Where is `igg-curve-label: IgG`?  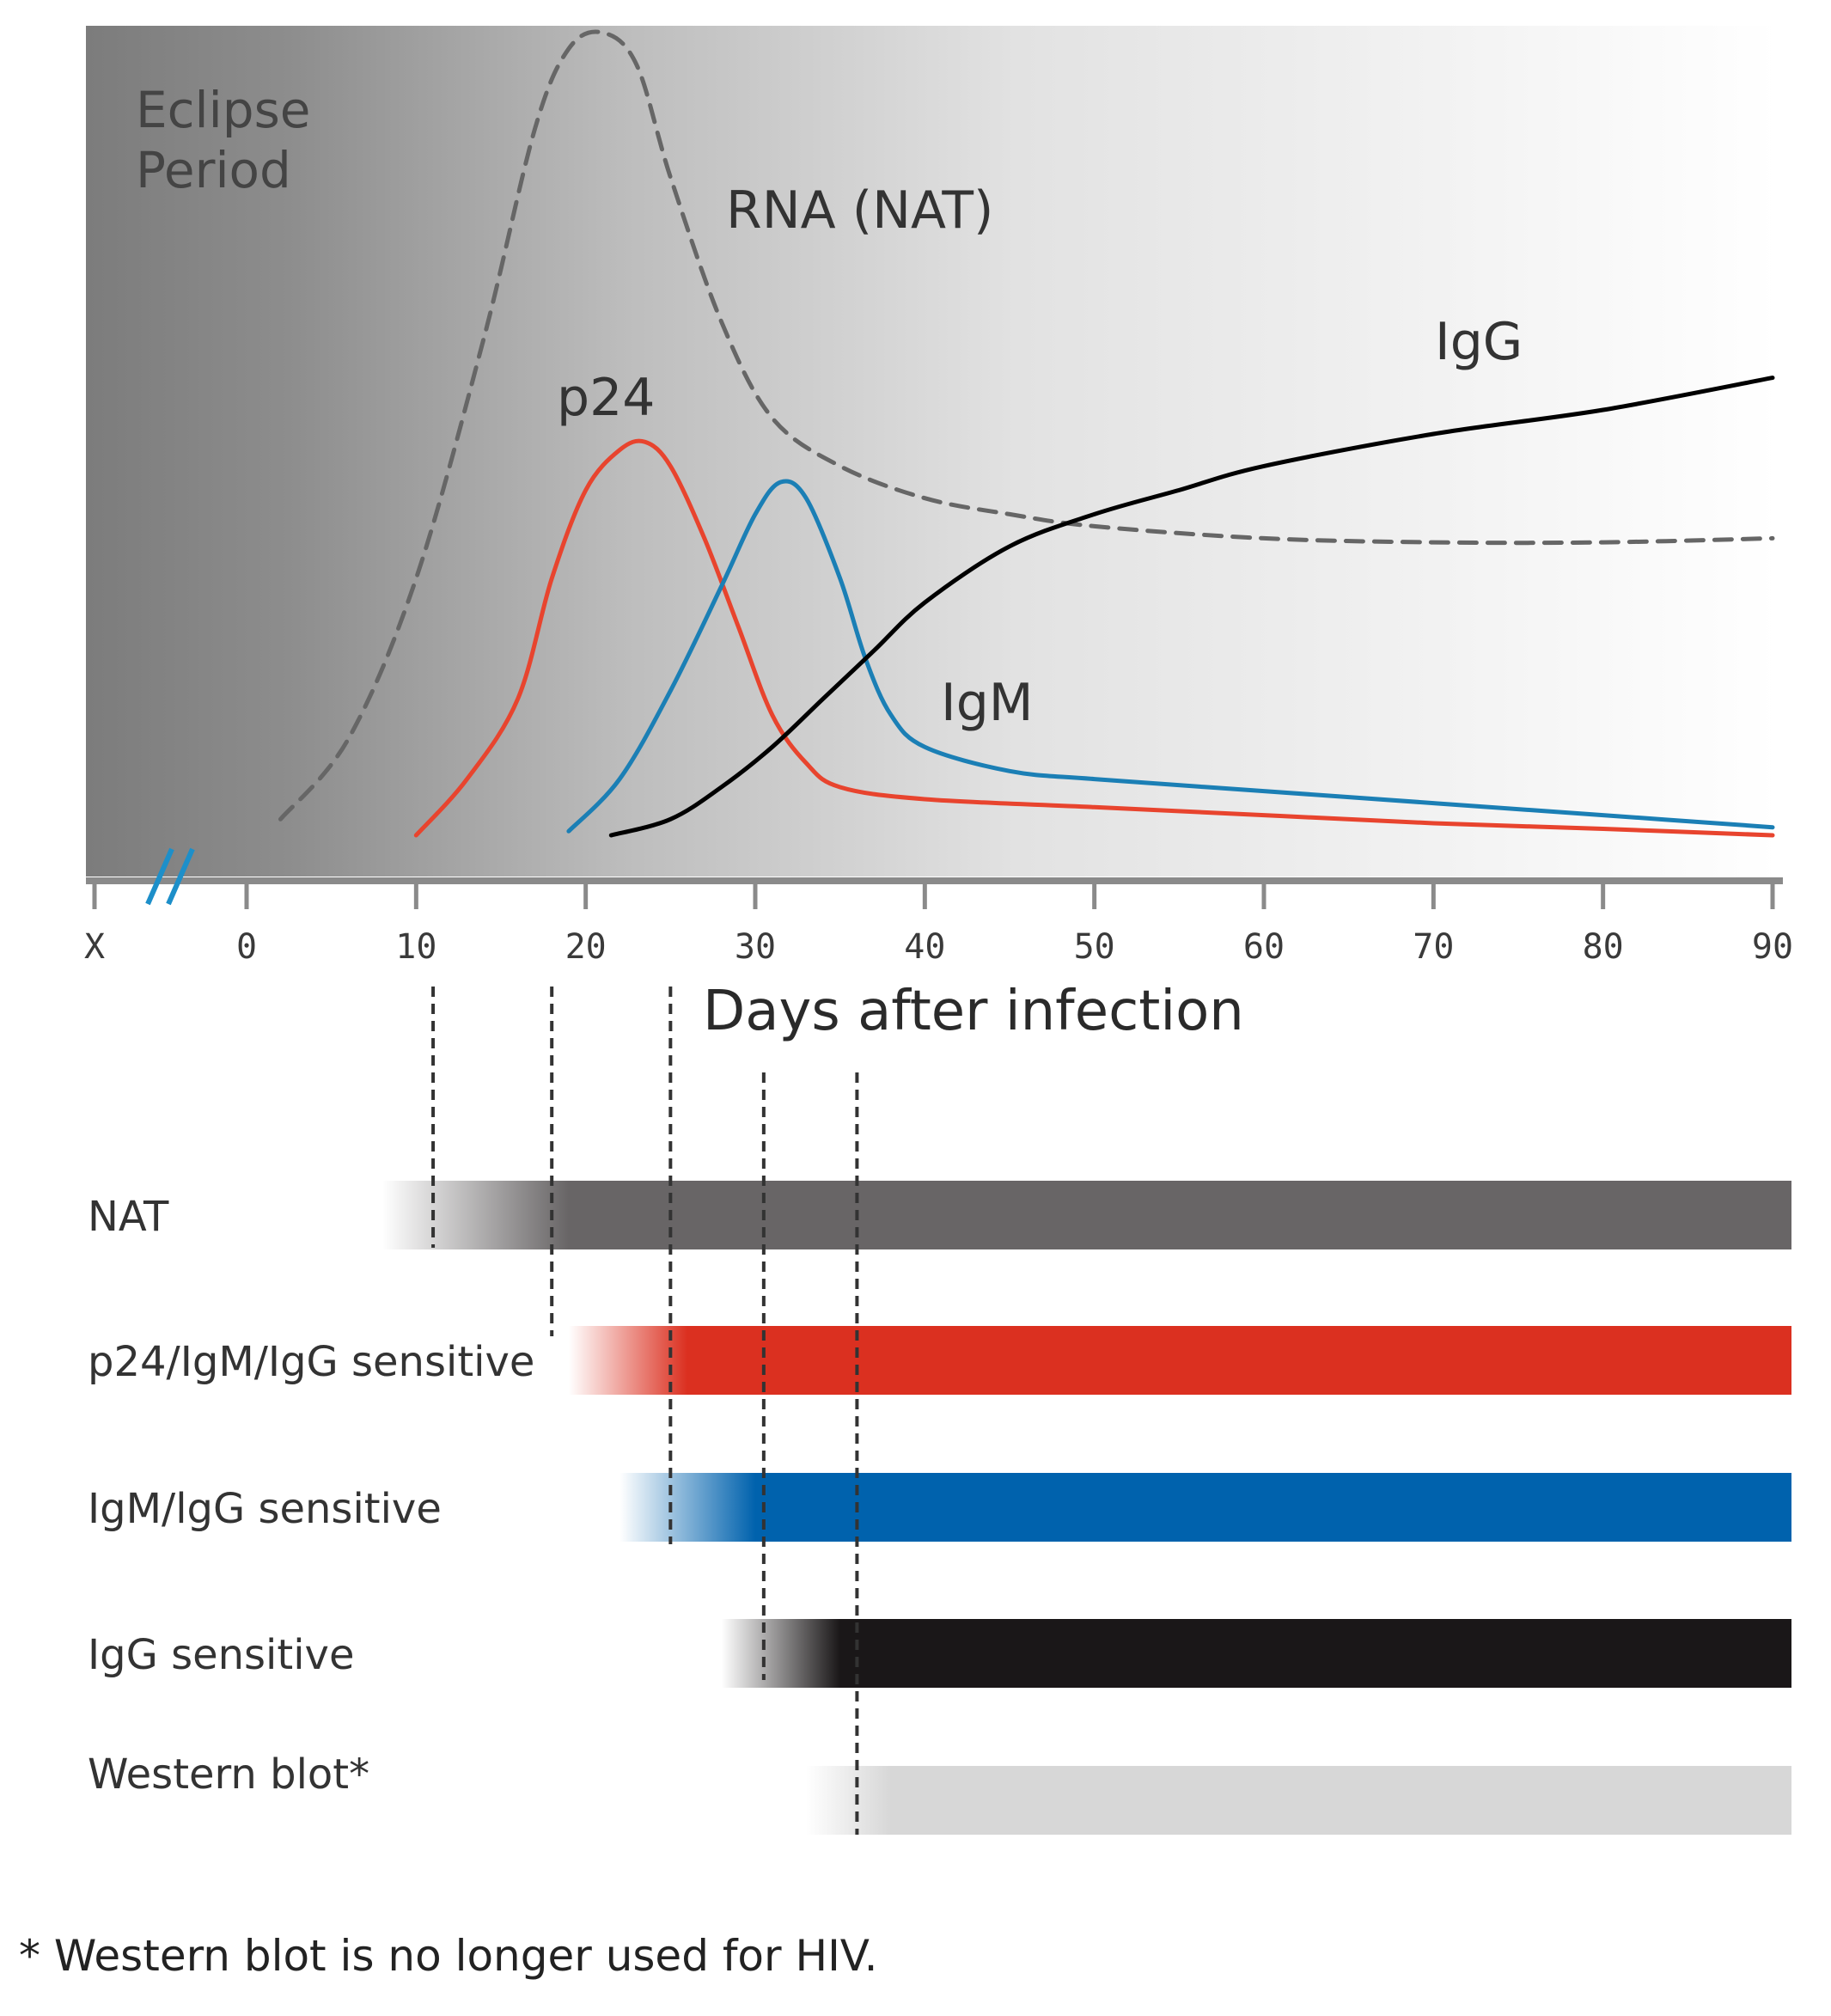 igg-curve-label: IgG is located at coordinates (1479, 342).